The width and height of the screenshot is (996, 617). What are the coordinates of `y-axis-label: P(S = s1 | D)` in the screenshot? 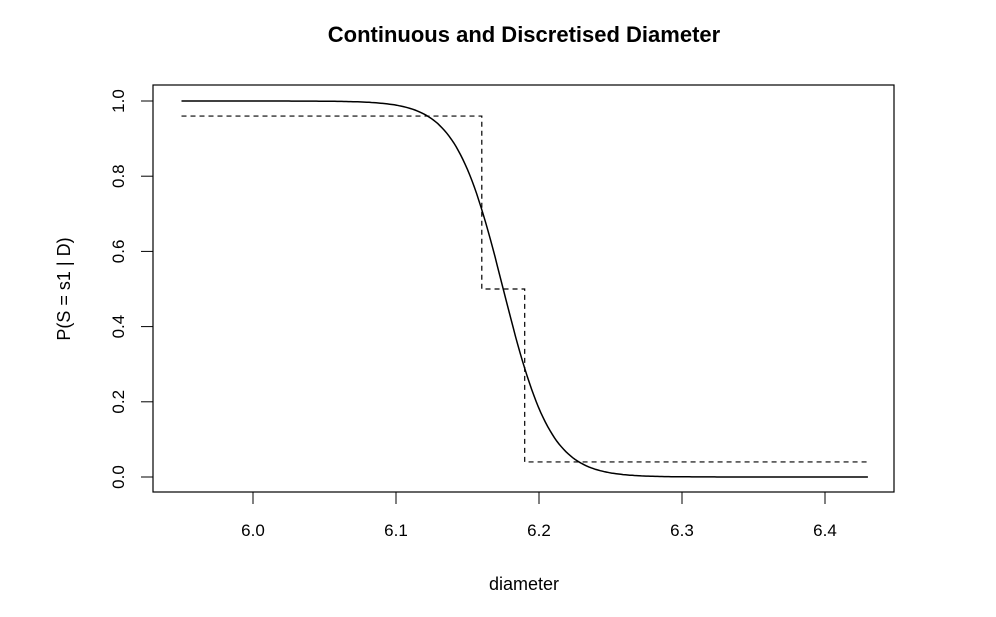 It's located at (64, 288).